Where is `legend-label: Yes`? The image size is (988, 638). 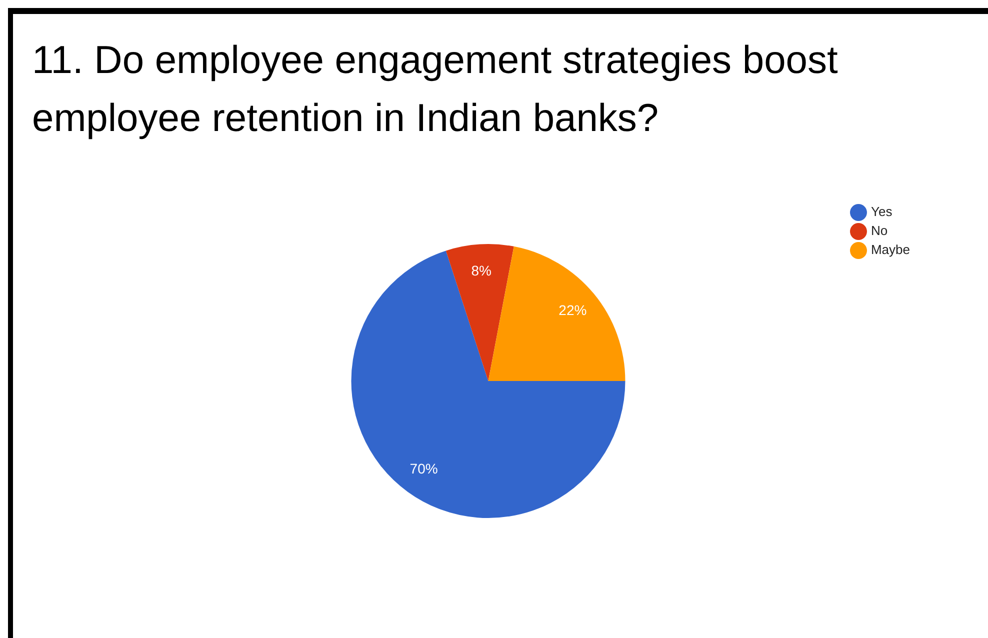 legend-label: Yes is located at coordinates (881, 212).